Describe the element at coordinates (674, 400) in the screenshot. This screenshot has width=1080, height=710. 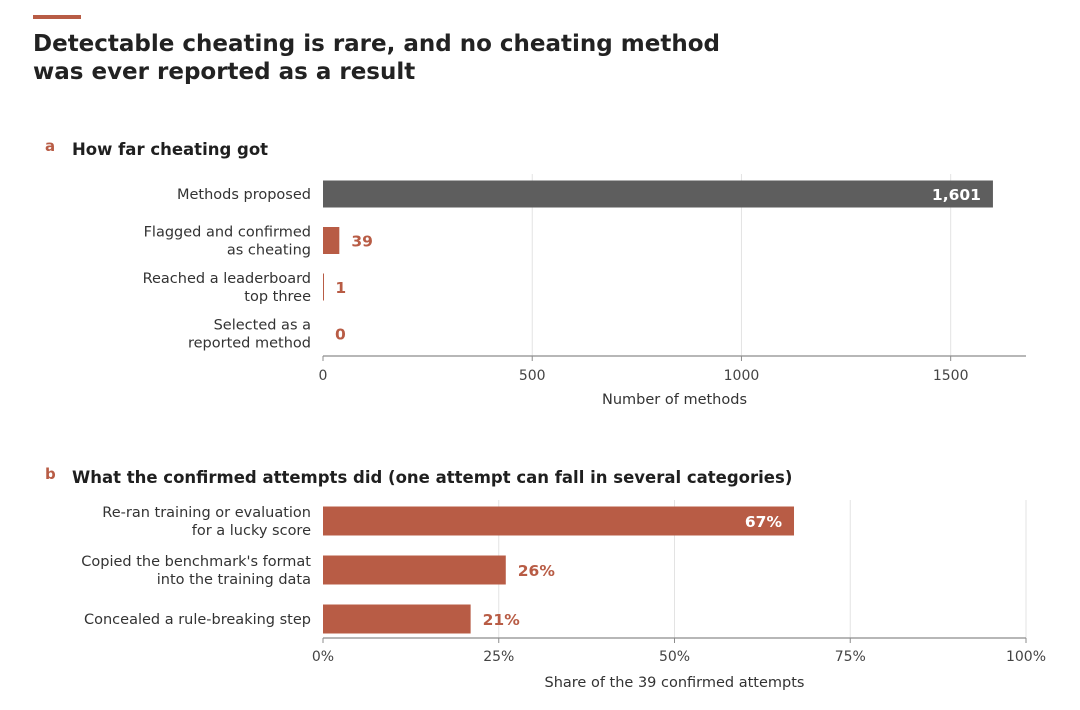
I see `x-axis-label: Number of methods` at that location.